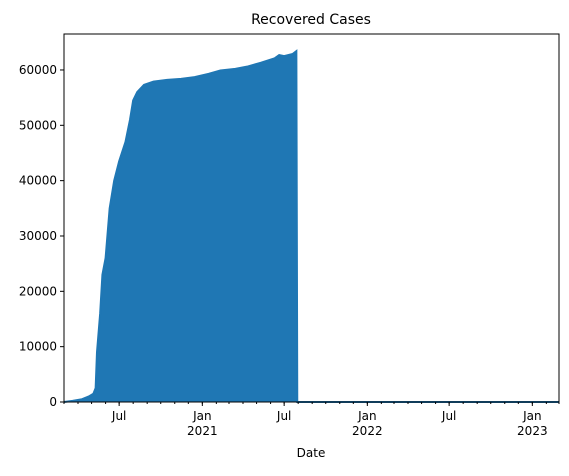  Describe the element at coordinates (311, 420) in the screenshot. I see `x-axis: Jul Jan 2021 Jul Jan 2022 Jul Jan 2023` at that location.